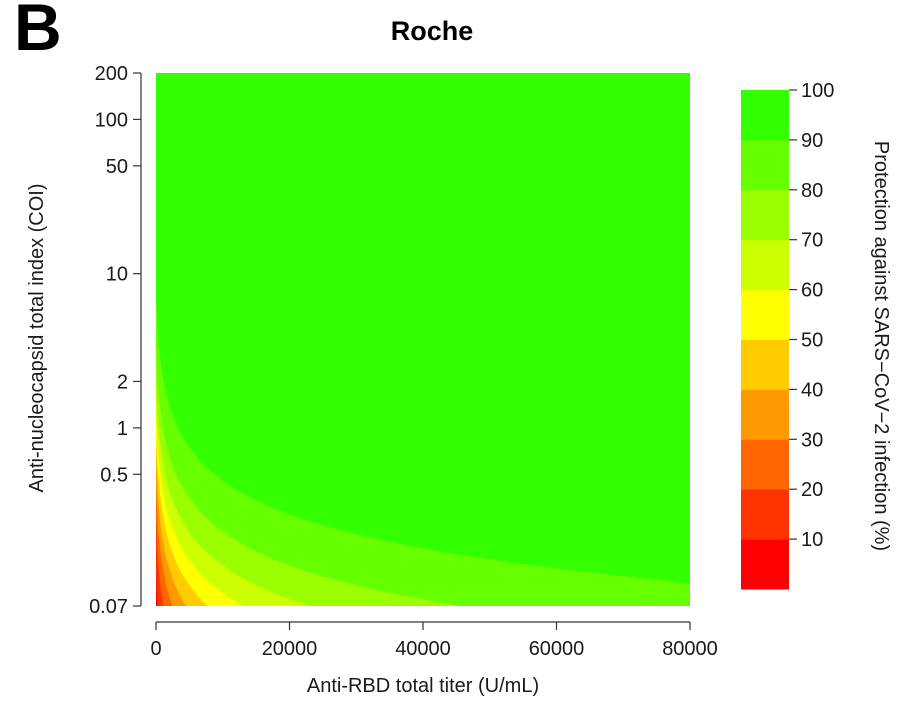  Describe the element at coordinates (37, 337) in the screenshot. I see `y-axis-title: Anti-nucleocapsid total index (COI)` at that location.